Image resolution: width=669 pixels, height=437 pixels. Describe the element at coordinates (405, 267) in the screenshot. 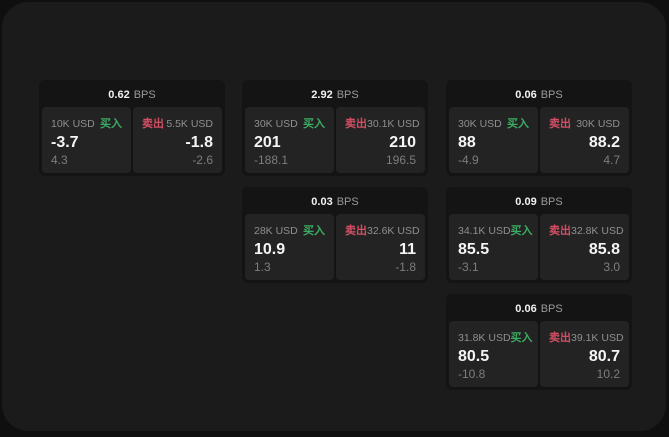

I see `sell-change: -1.8` at that location.